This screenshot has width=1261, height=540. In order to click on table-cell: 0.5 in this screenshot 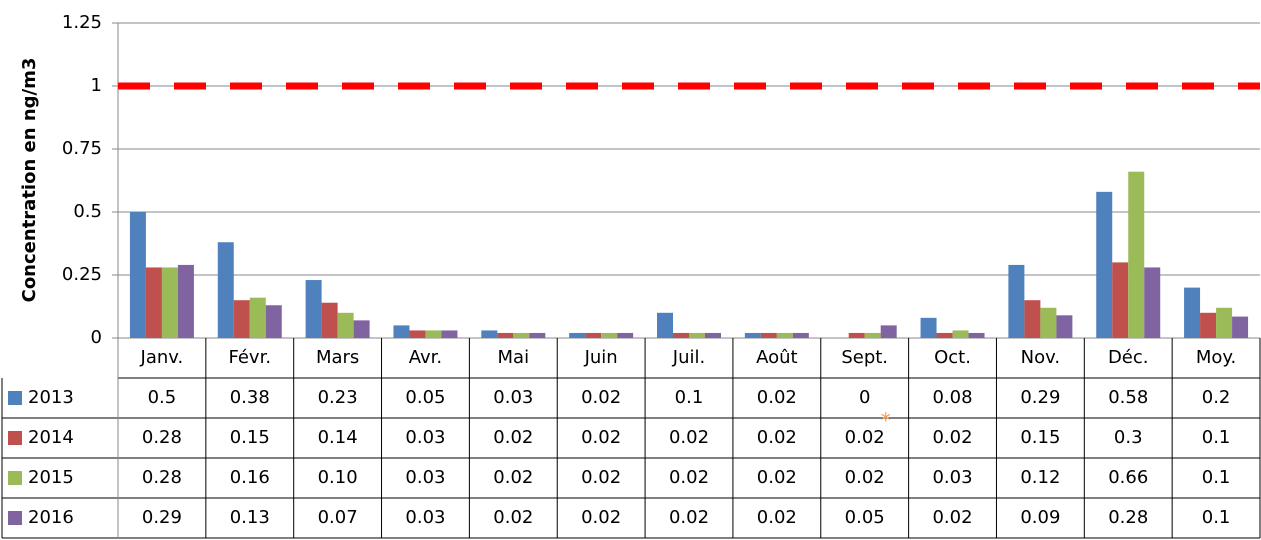, I will do `click(162, 397)`.